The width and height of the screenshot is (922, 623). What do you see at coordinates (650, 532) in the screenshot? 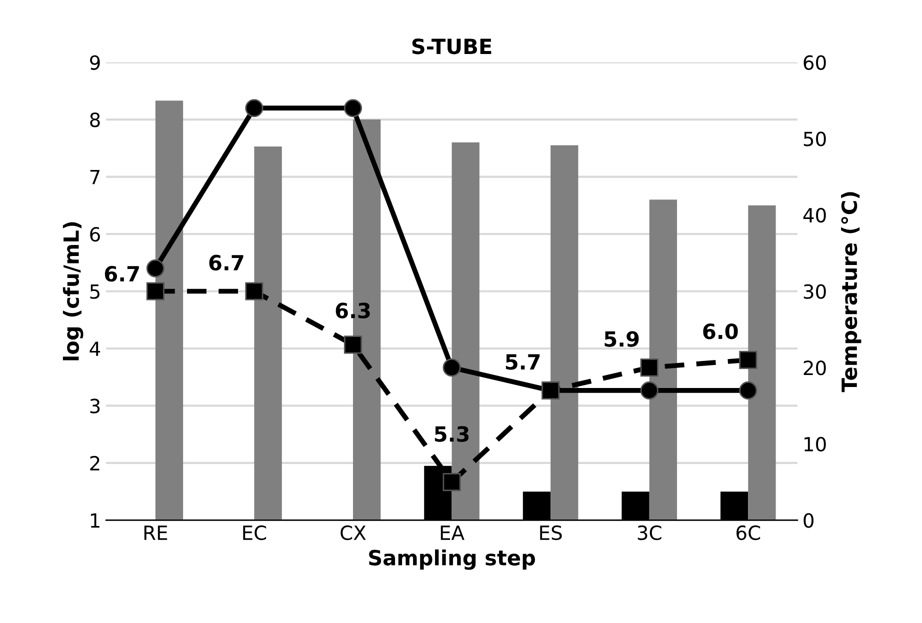
I see `x-tick-label: 3C` at bounding box center [650, 532].